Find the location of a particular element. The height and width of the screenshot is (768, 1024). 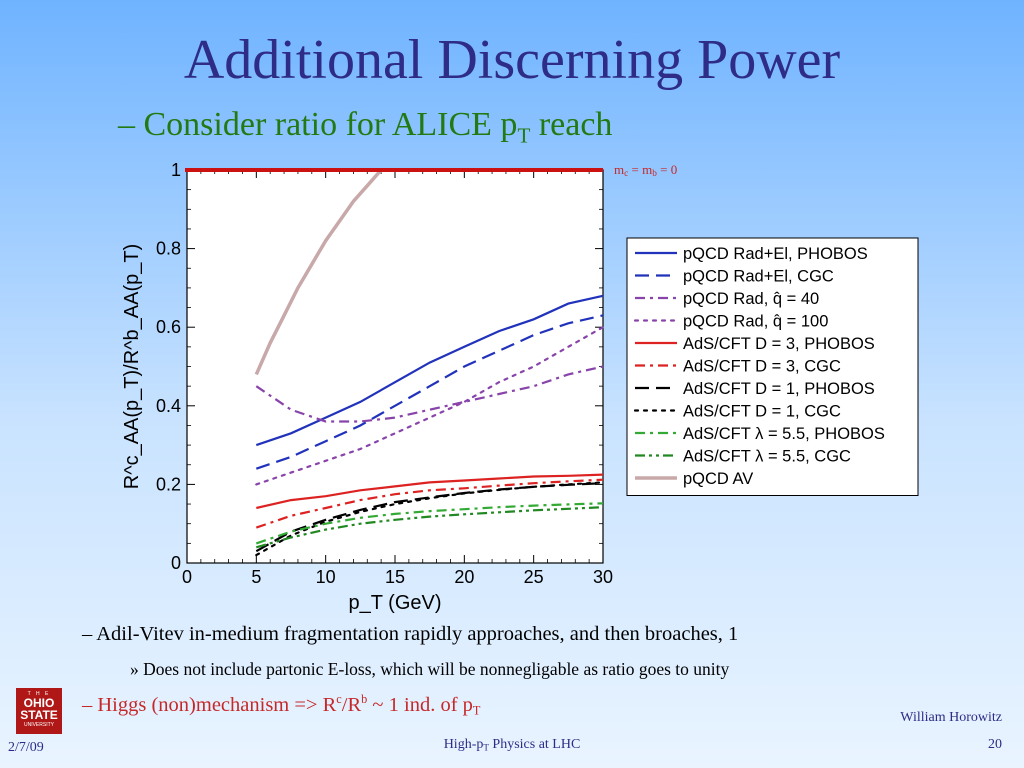

subtitle-suffix: reach is located at coordinates (571, 124).